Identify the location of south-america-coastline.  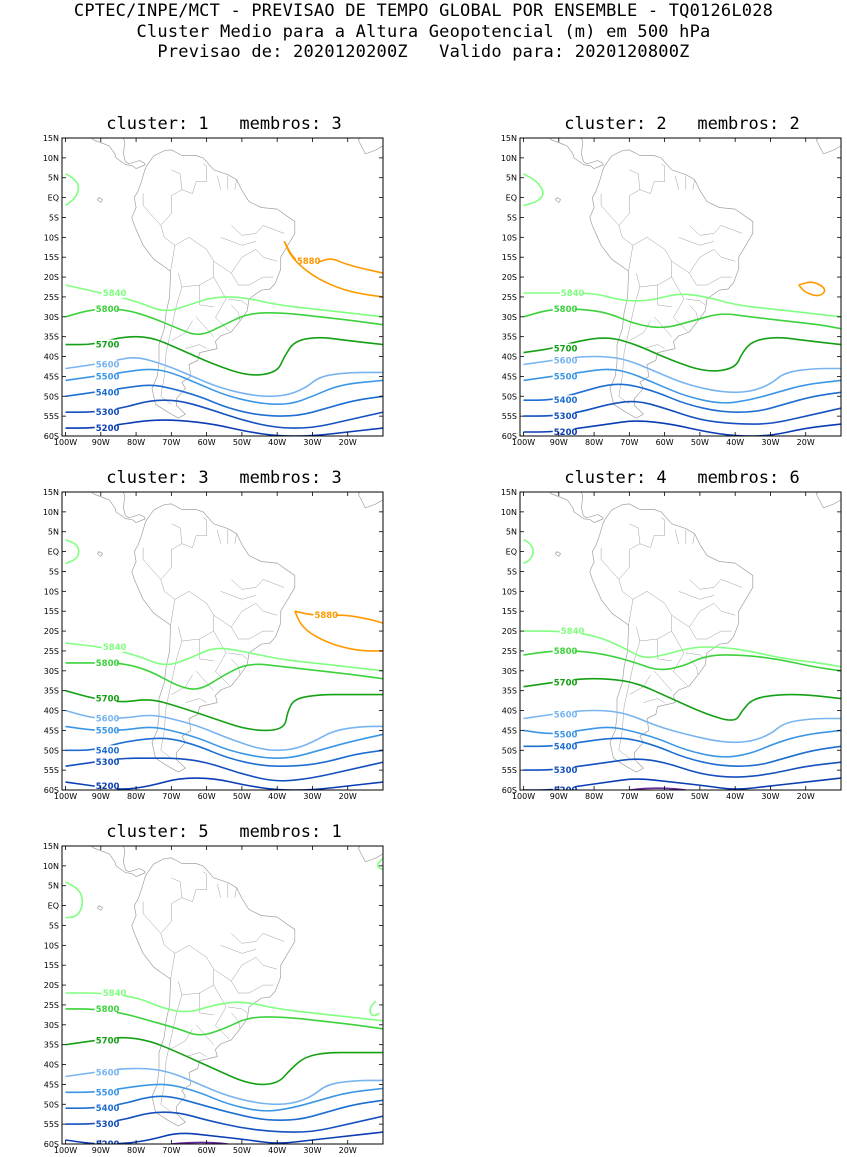
(213, 638).